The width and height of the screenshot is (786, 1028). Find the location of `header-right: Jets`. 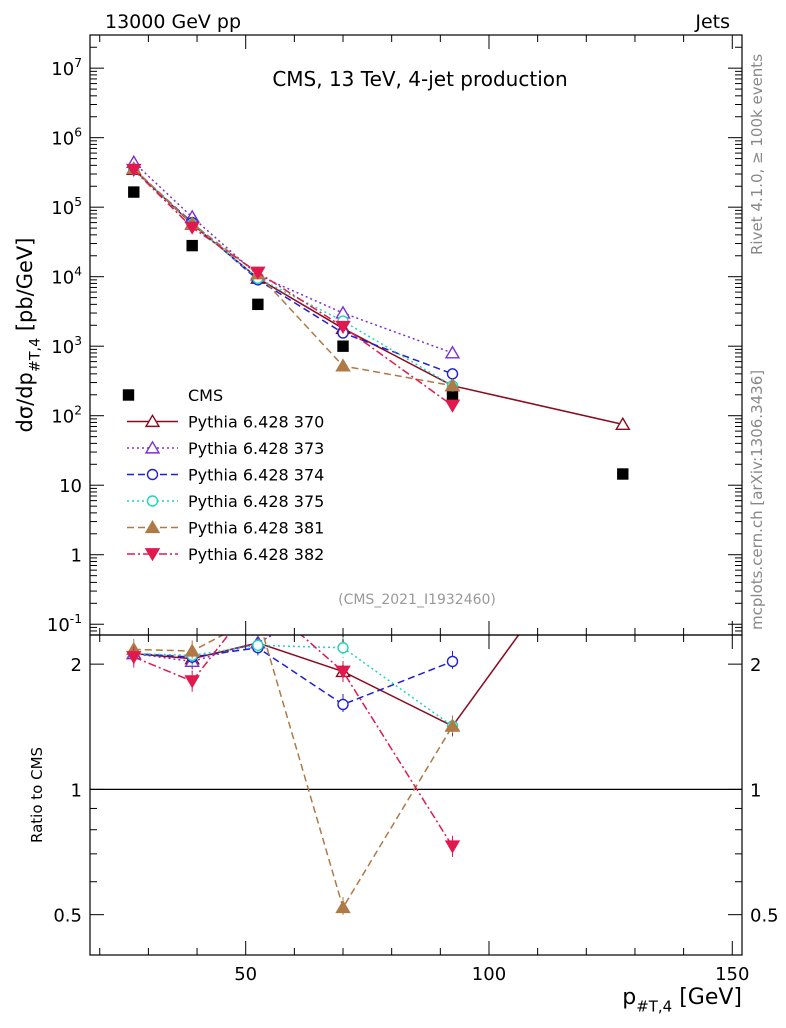

header-right: Jets is located at coordinates (712, 22).